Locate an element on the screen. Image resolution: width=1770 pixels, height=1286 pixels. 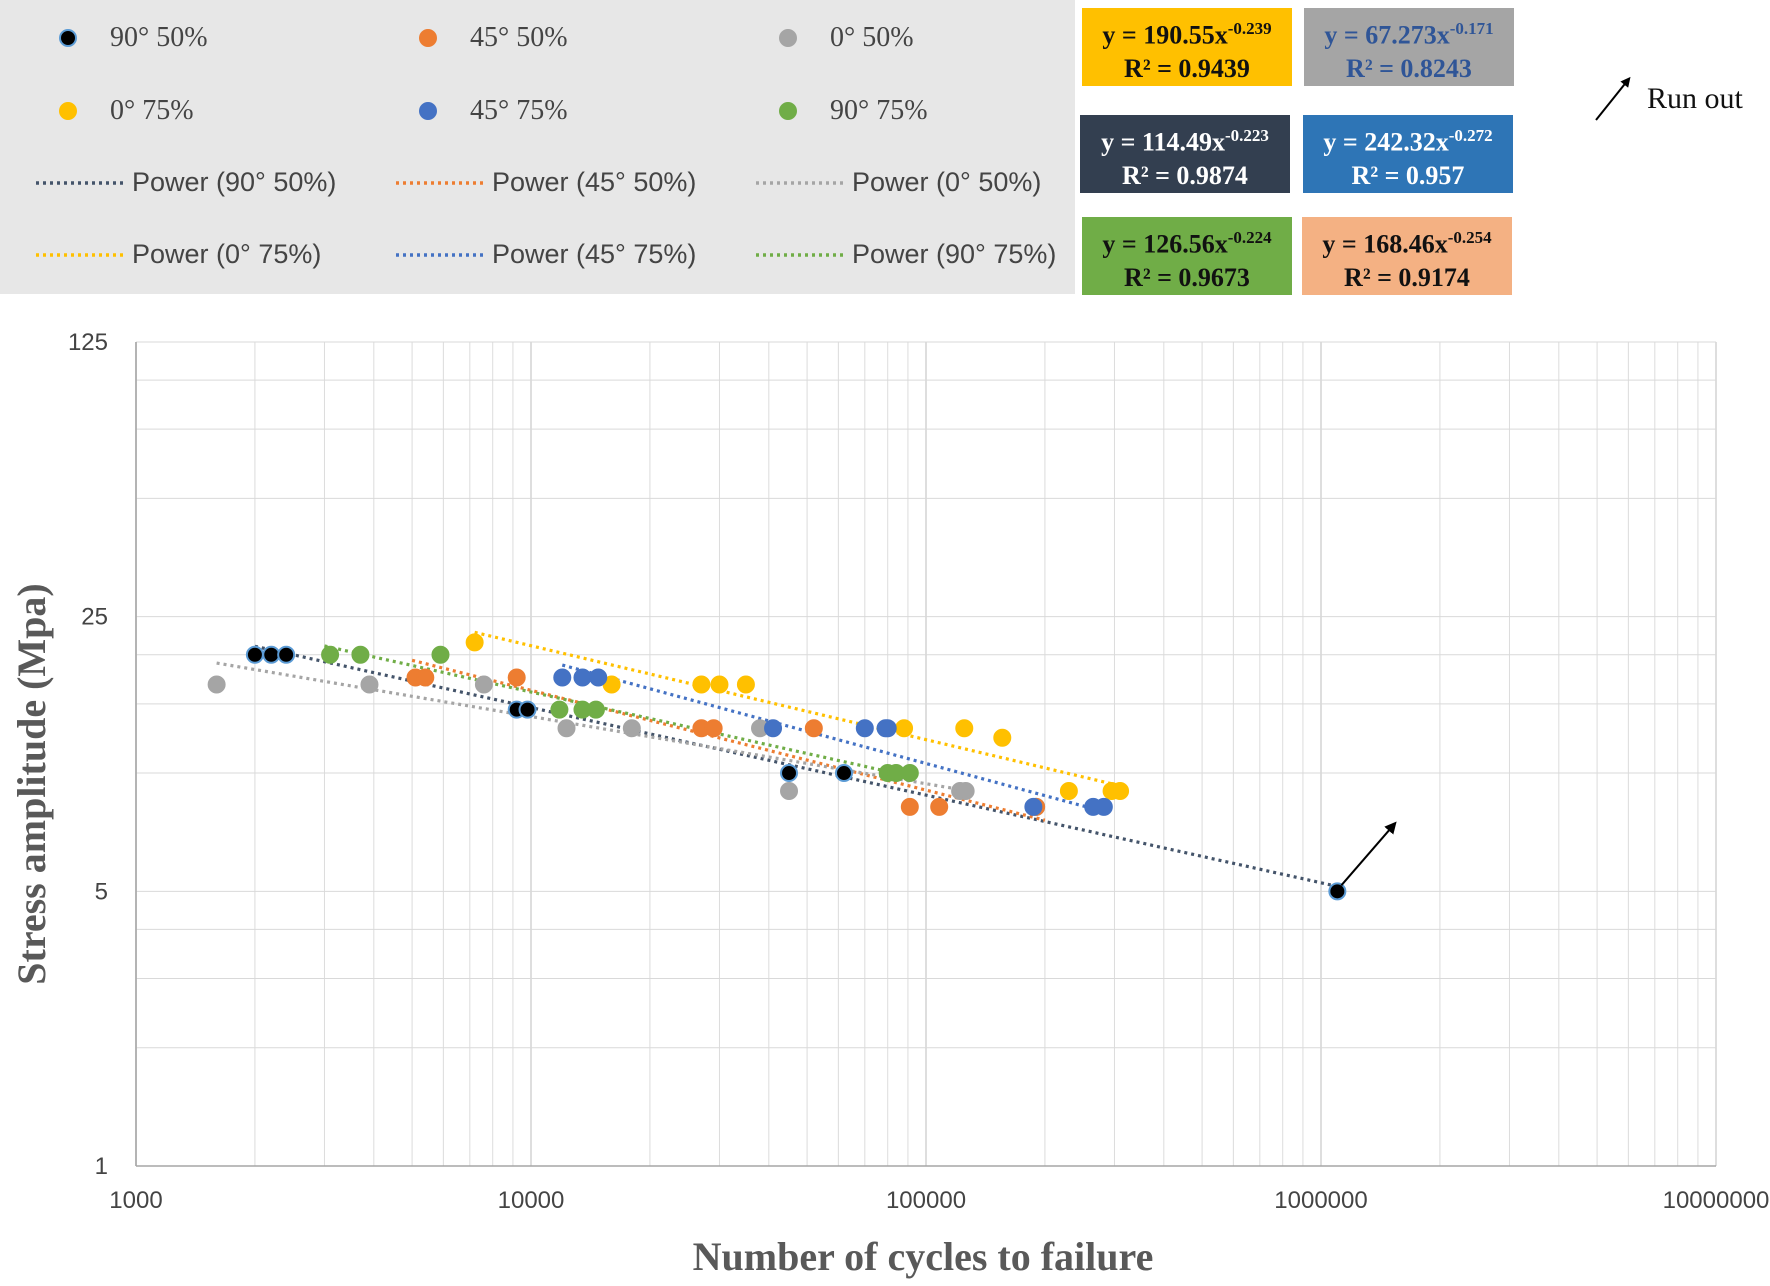
legend-item: Power (0° 50%) is located at coordinates (897, 182).